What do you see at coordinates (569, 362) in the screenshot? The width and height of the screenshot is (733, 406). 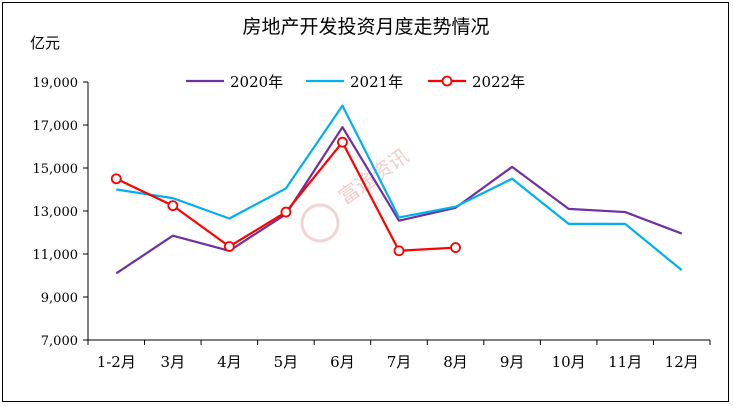 I see `x-tick-label: 10月` at bounding box center [569, 362].